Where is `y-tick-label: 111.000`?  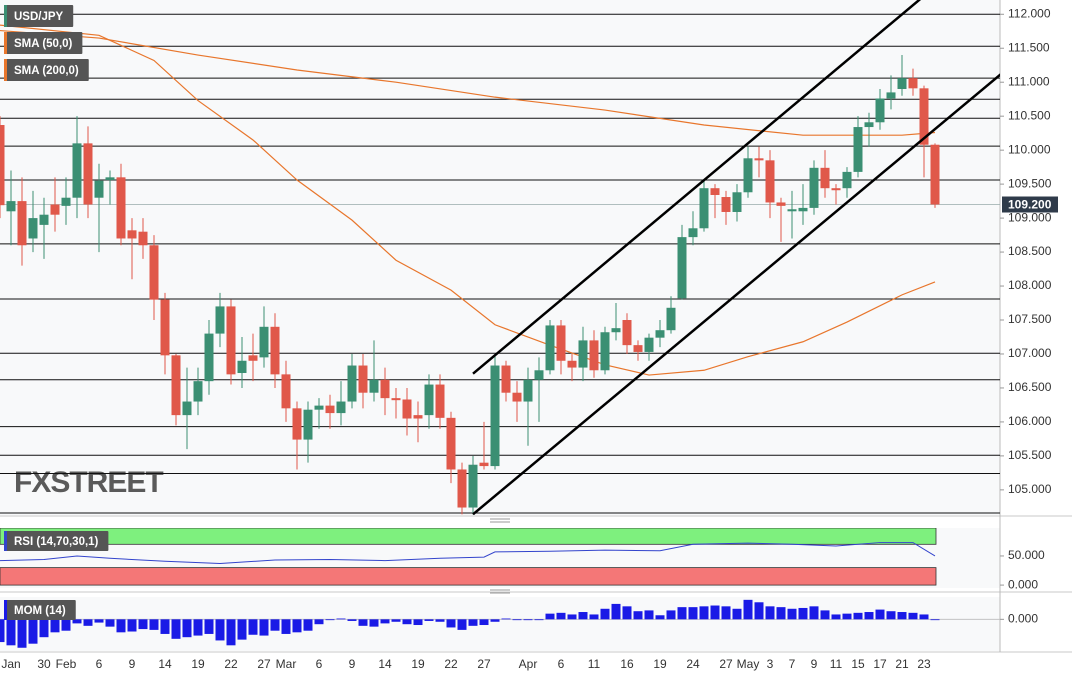 y-tick-label: 111.000 is located at coordinates (1029, 81).